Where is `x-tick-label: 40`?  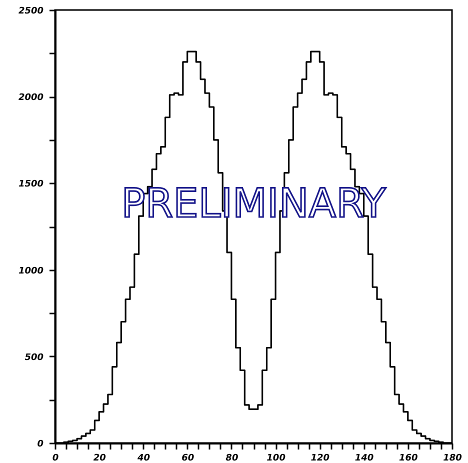 x-tick-label: 40 is located at coordinates (143, 458).